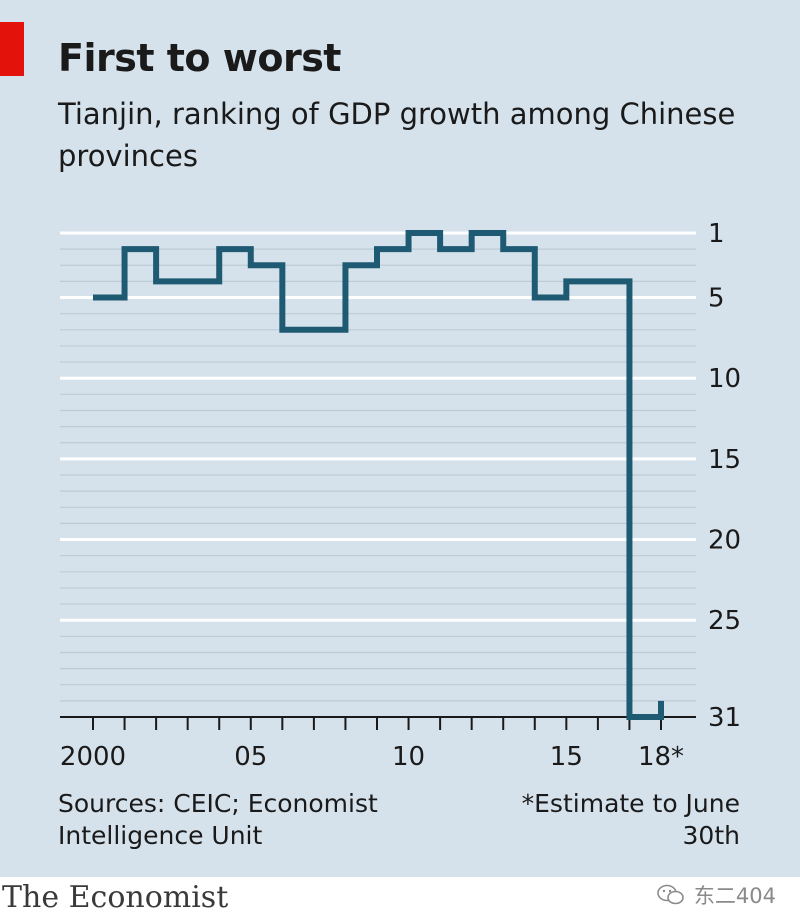 Image resolution: width=800 pixels, height=922 pixels. Describe the element at coordinates (93, 757) in the screenshot. I see `x-tick-label: 2000` at that location.